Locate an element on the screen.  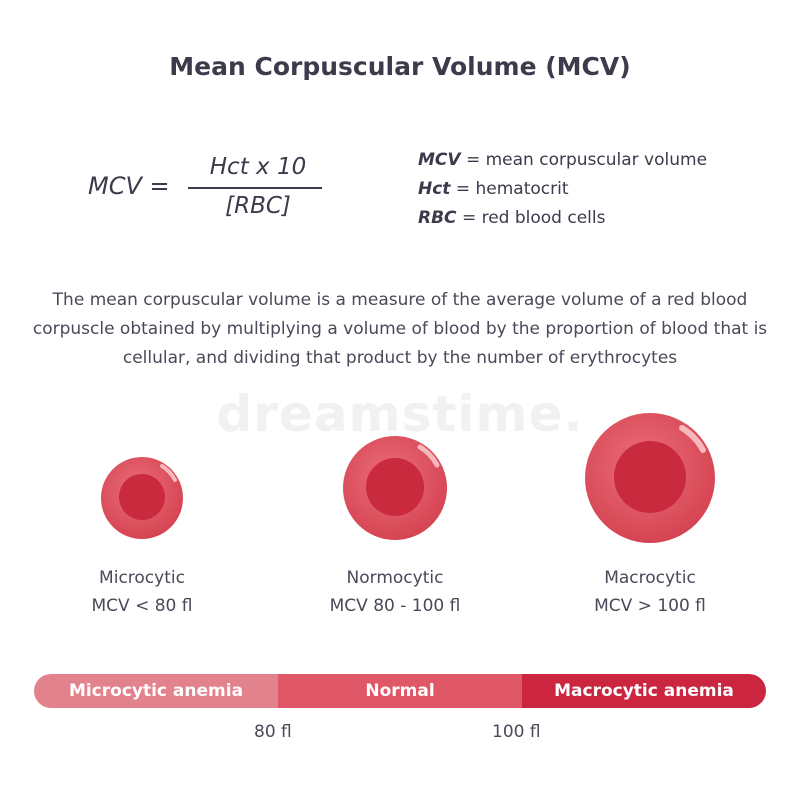
definition-meaning: = red blood cells is located at coordinates (533, 218).